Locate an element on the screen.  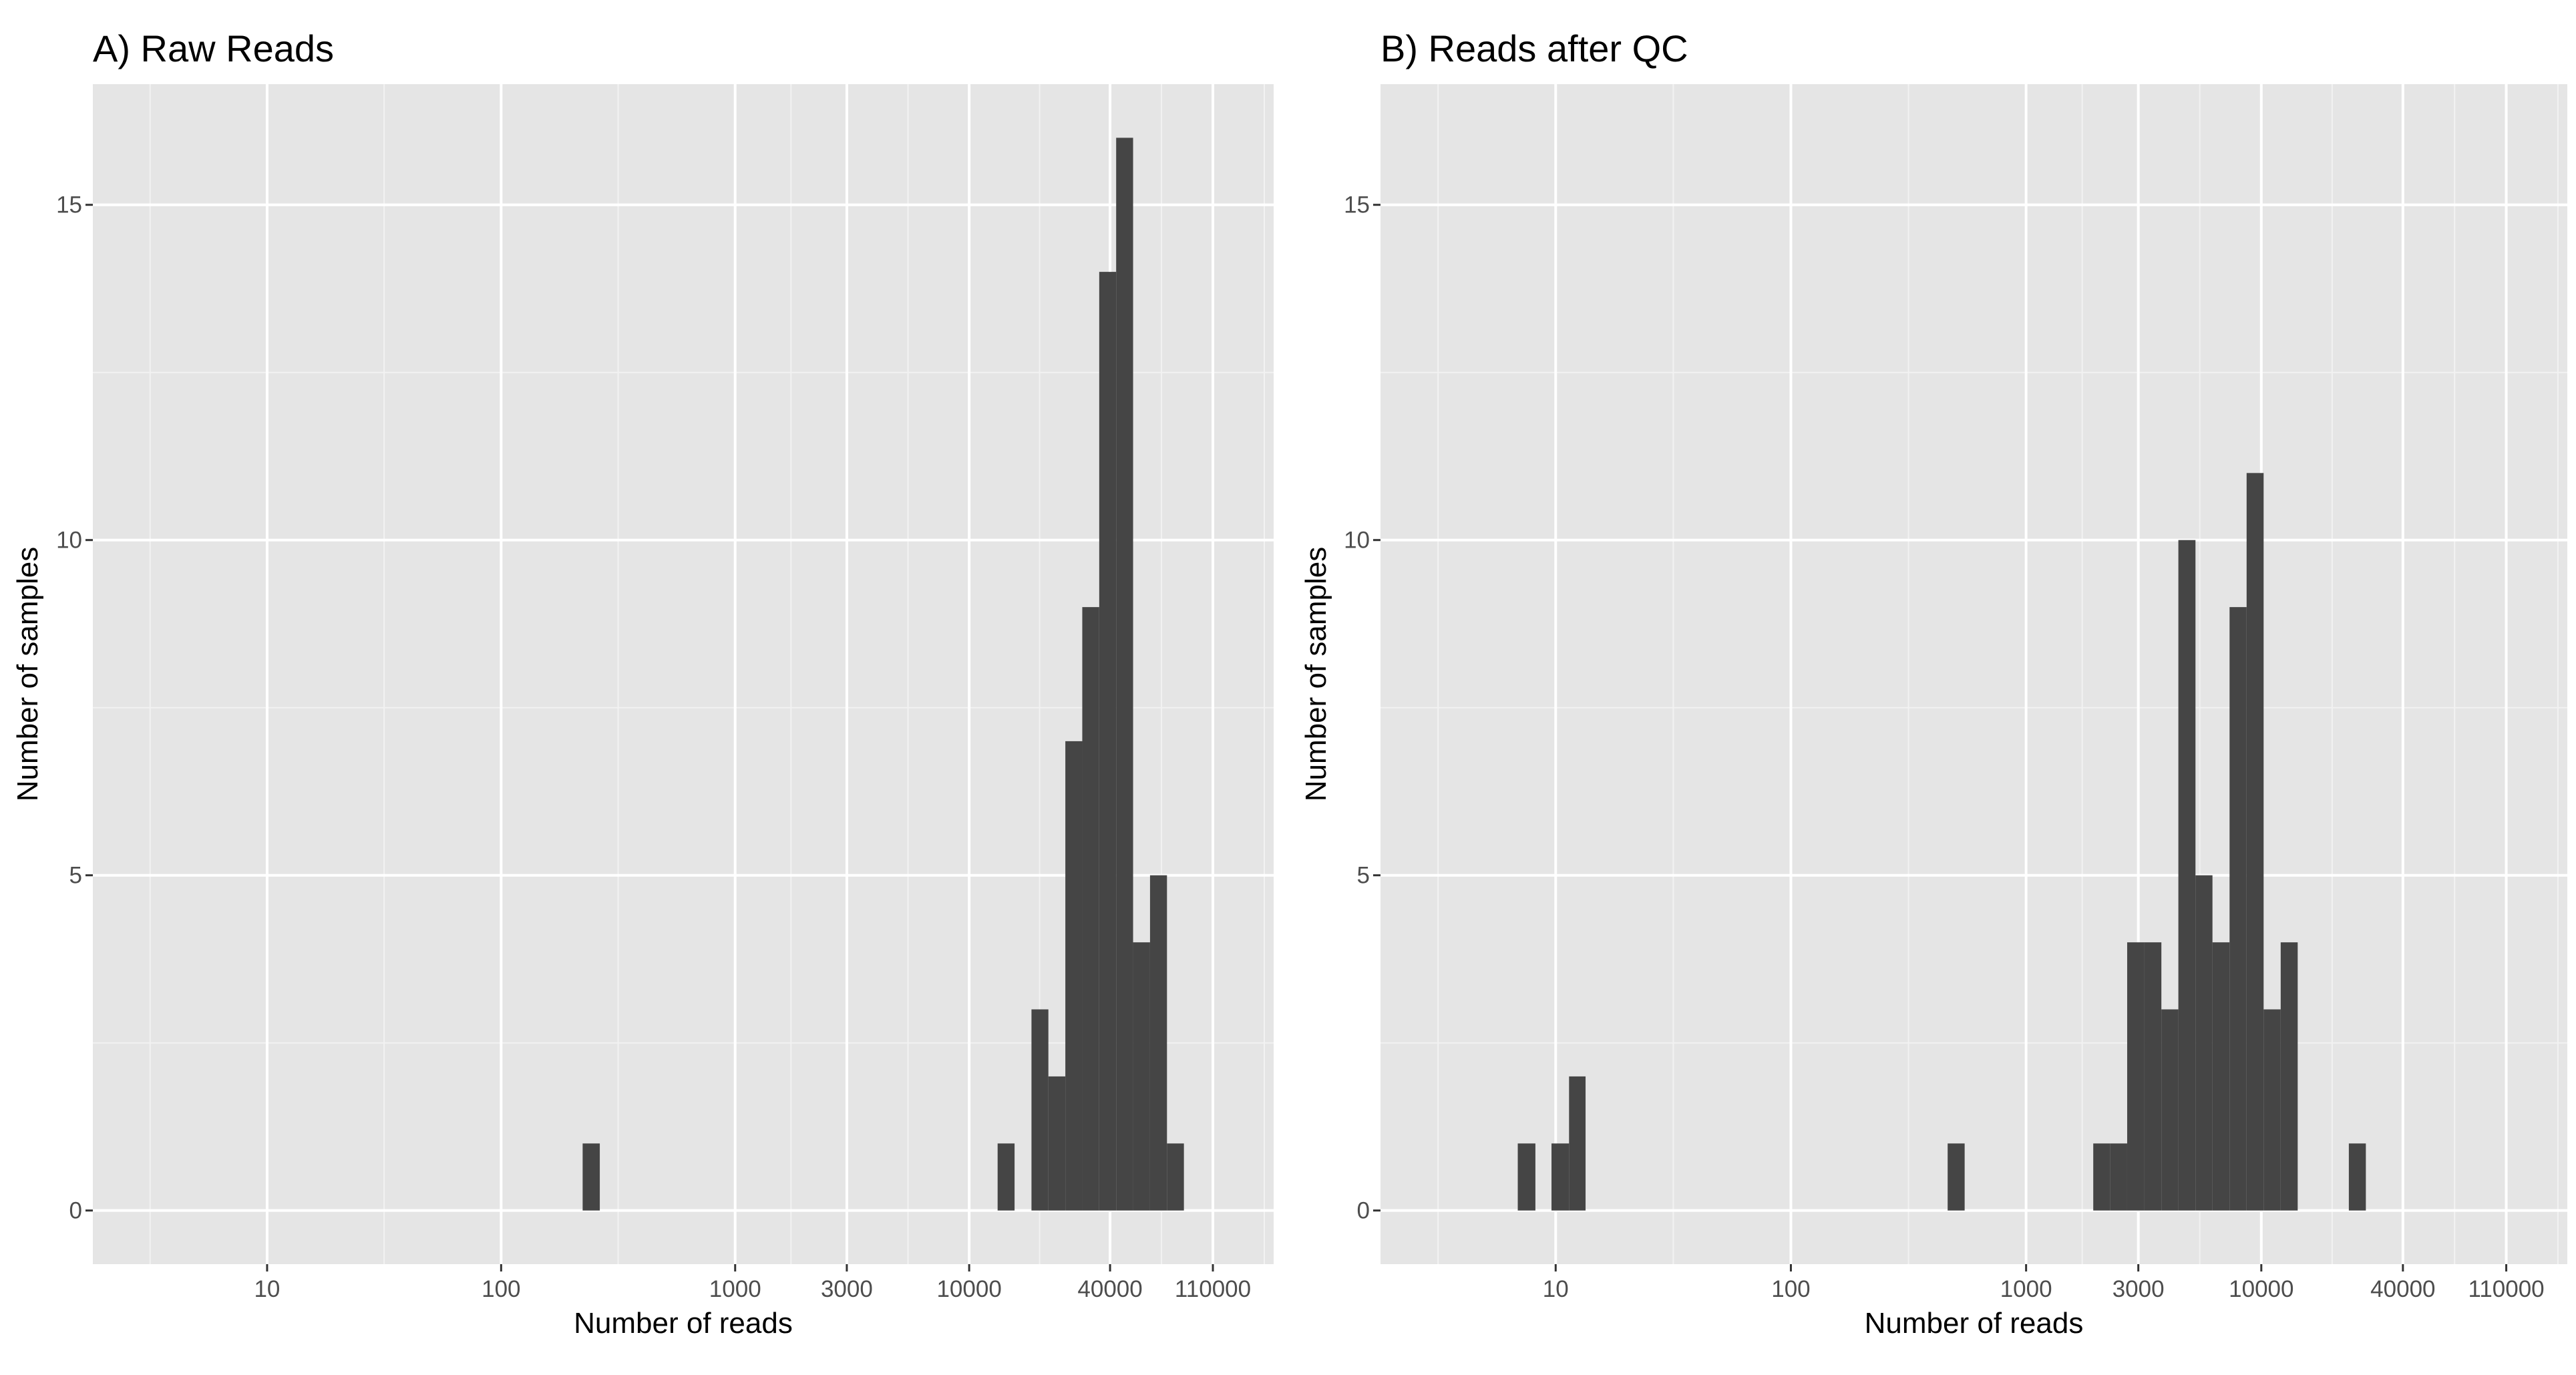
panel-title: B) Reads after QC is located at coordinates (1534, 48).